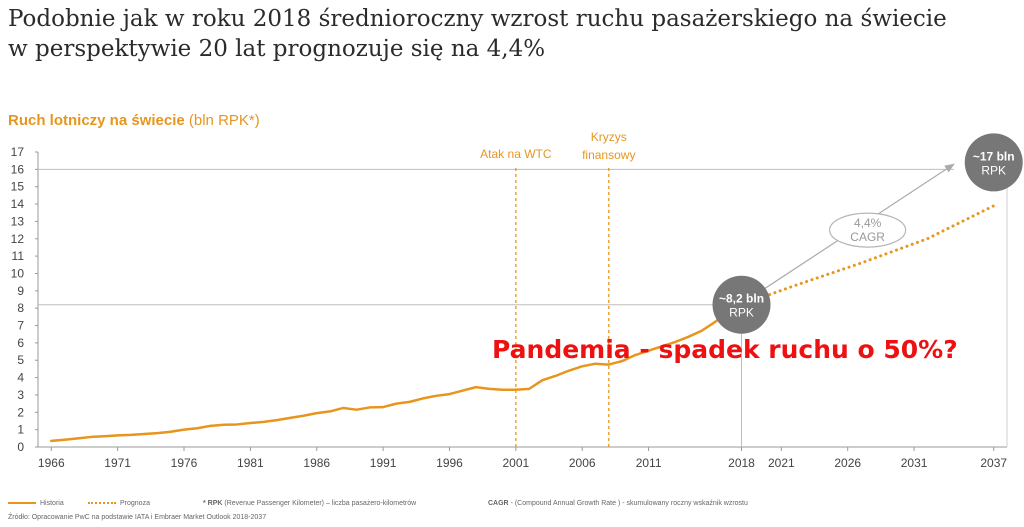 This screenshot has width=1024, height=527. Describe the element at coordinates (449, 463) in the screenshot. I see `x-tick-label: 1996` at that location.